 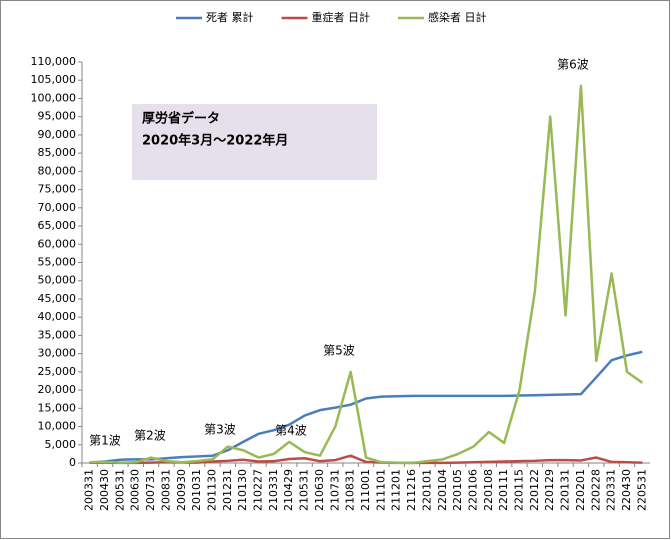 What do you see at coordinates (519, 490) in the screenshot?
I see `x-tick-label: 220115` at bounding box center [519, 490].